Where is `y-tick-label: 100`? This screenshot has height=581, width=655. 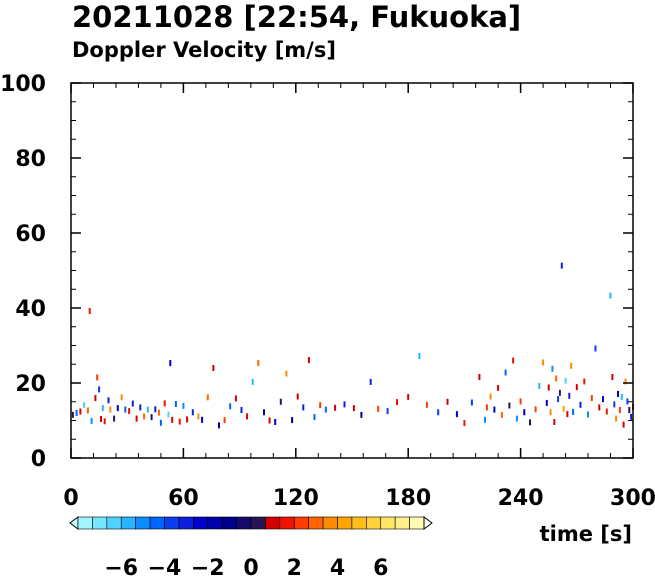
y-tick-label: 100 is located at coordinates (23, 84).